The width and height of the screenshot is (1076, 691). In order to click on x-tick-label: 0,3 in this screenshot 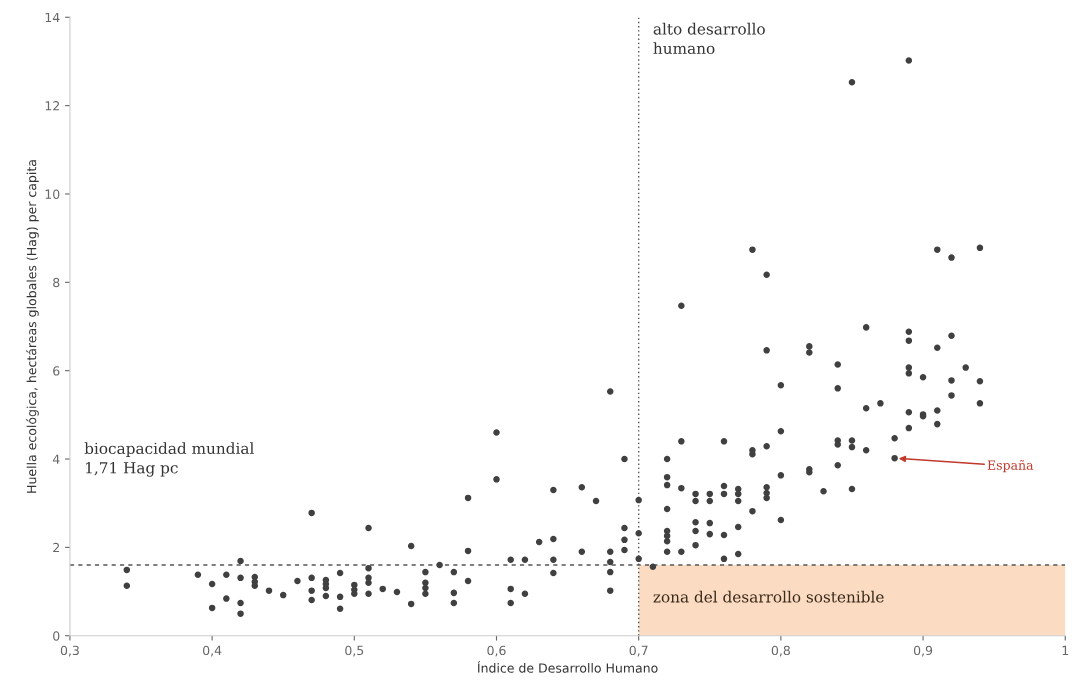, I will do `click(69, 651)`.